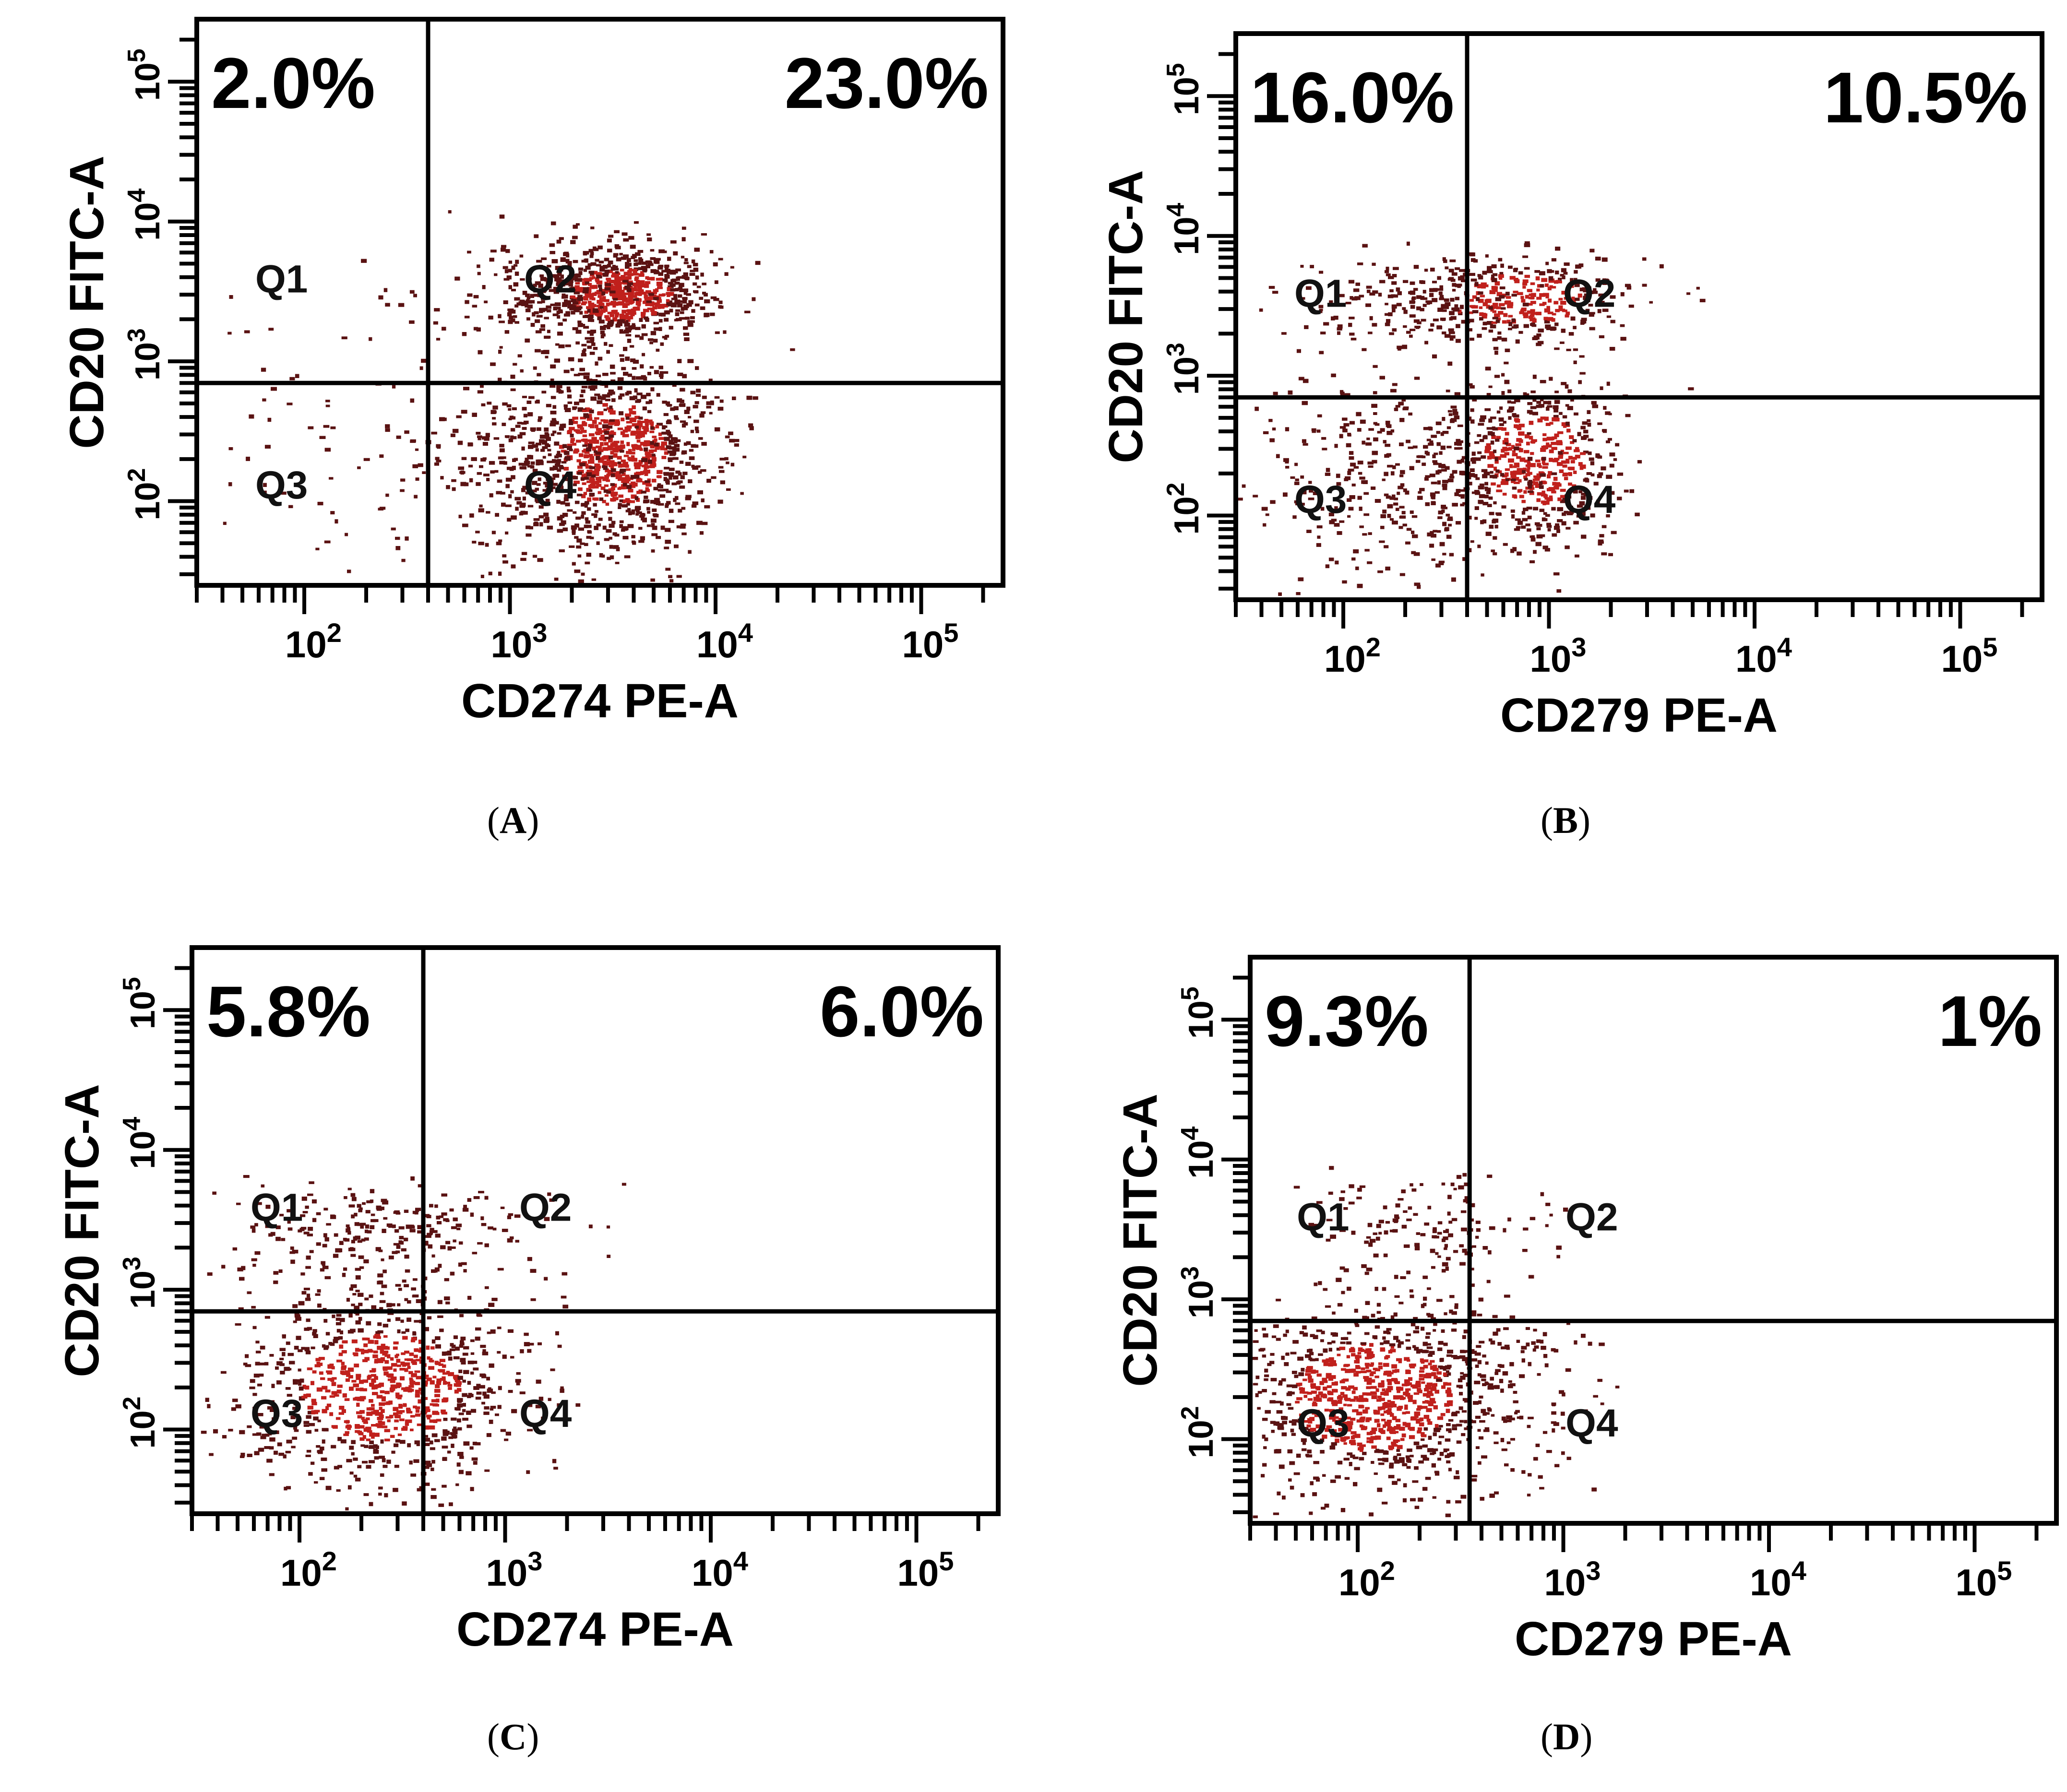  I want to click on pb-quadrant-label-q4: Q4, so click(1589, 500).